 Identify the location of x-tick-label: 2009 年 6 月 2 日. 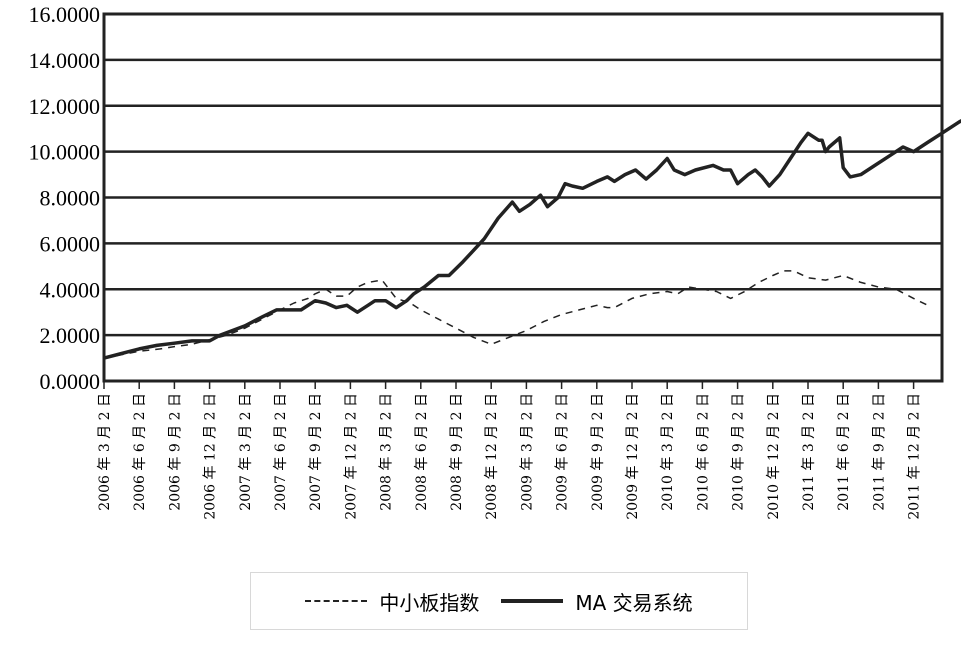
(563, 452).